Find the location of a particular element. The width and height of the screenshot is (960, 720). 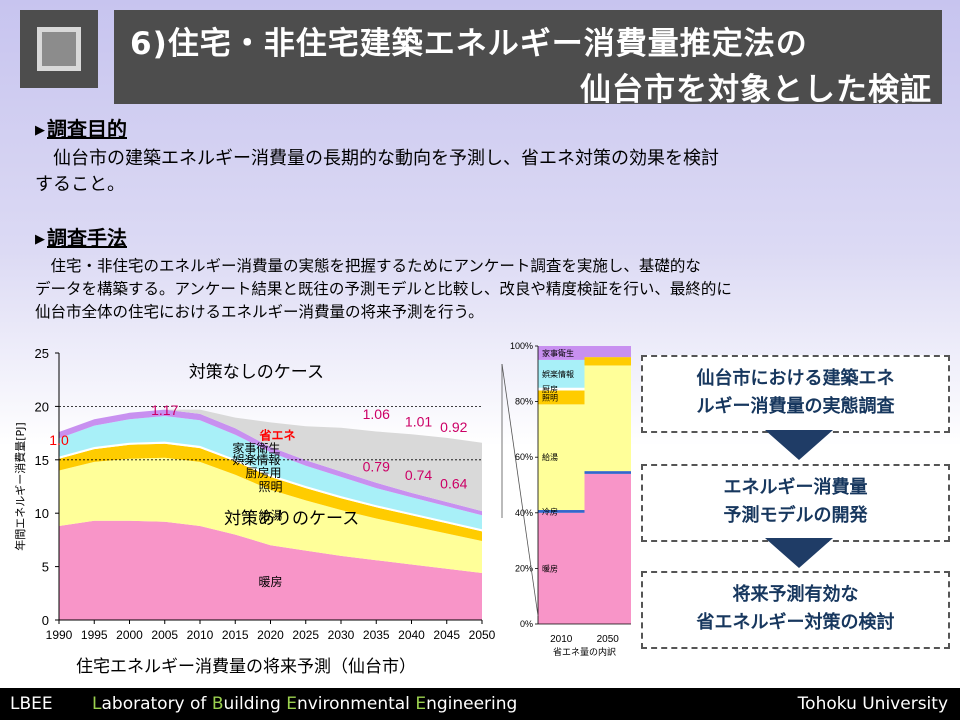

side-y-tick-label: 80% is located at coordinates (524, 402).